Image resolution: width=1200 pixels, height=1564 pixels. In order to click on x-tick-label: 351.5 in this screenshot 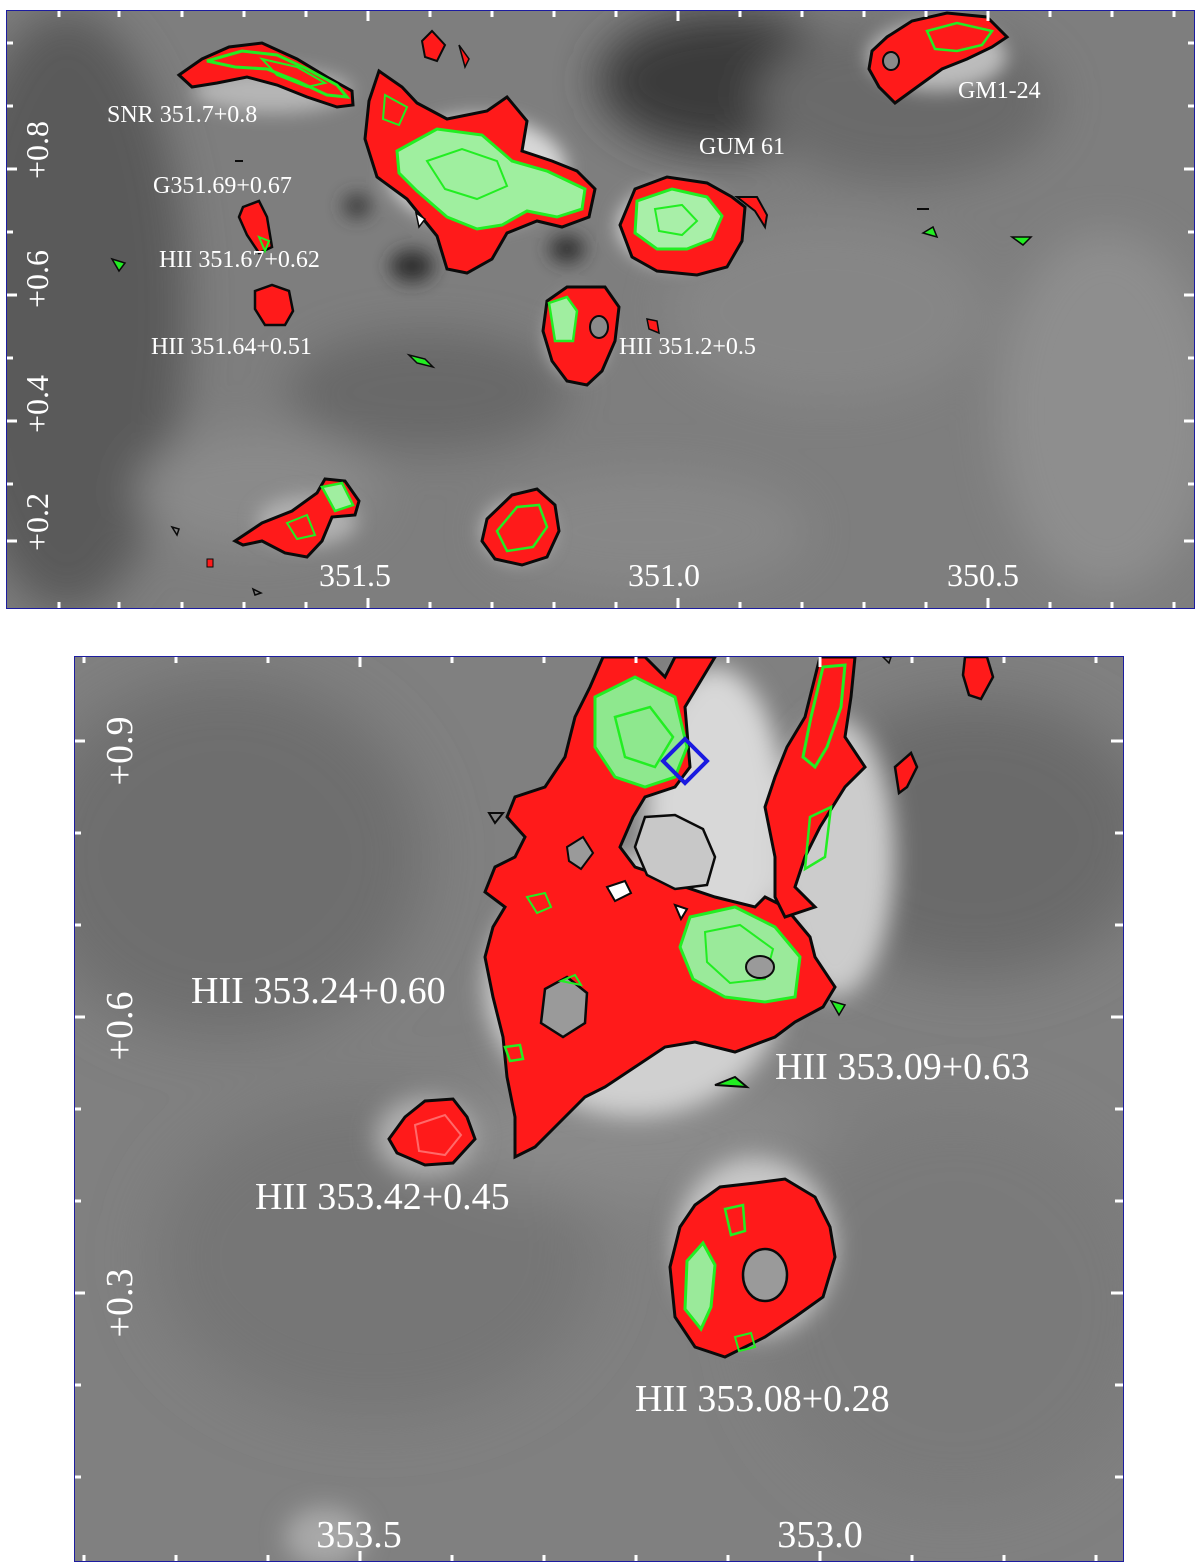, I will do `click(355, 575)`.